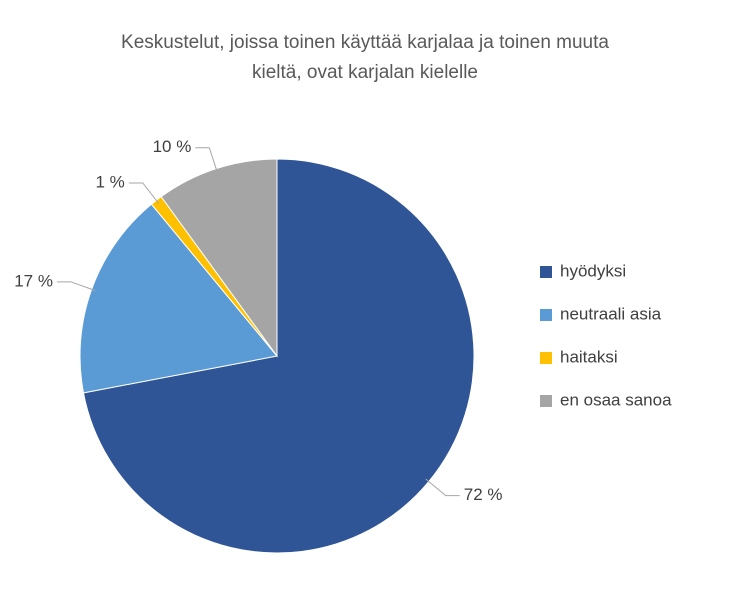 This screenshot has width=750, height=595. What do you see at coordinates (611, 313) in the screenshot?
I see `legend-label: neutraali asia` at bounding box center [611, 313].